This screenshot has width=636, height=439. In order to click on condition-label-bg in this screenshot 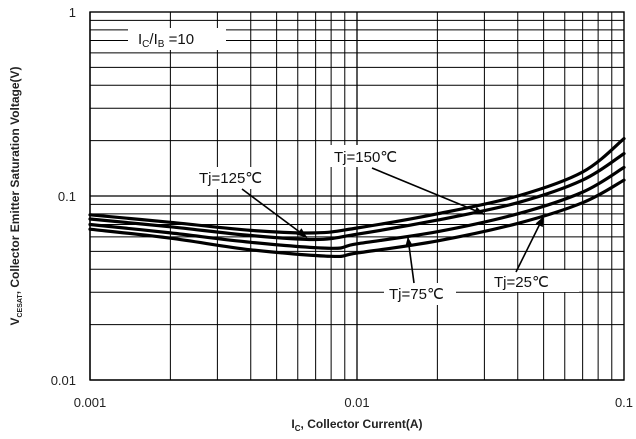, I will do `click(177, 39)`.